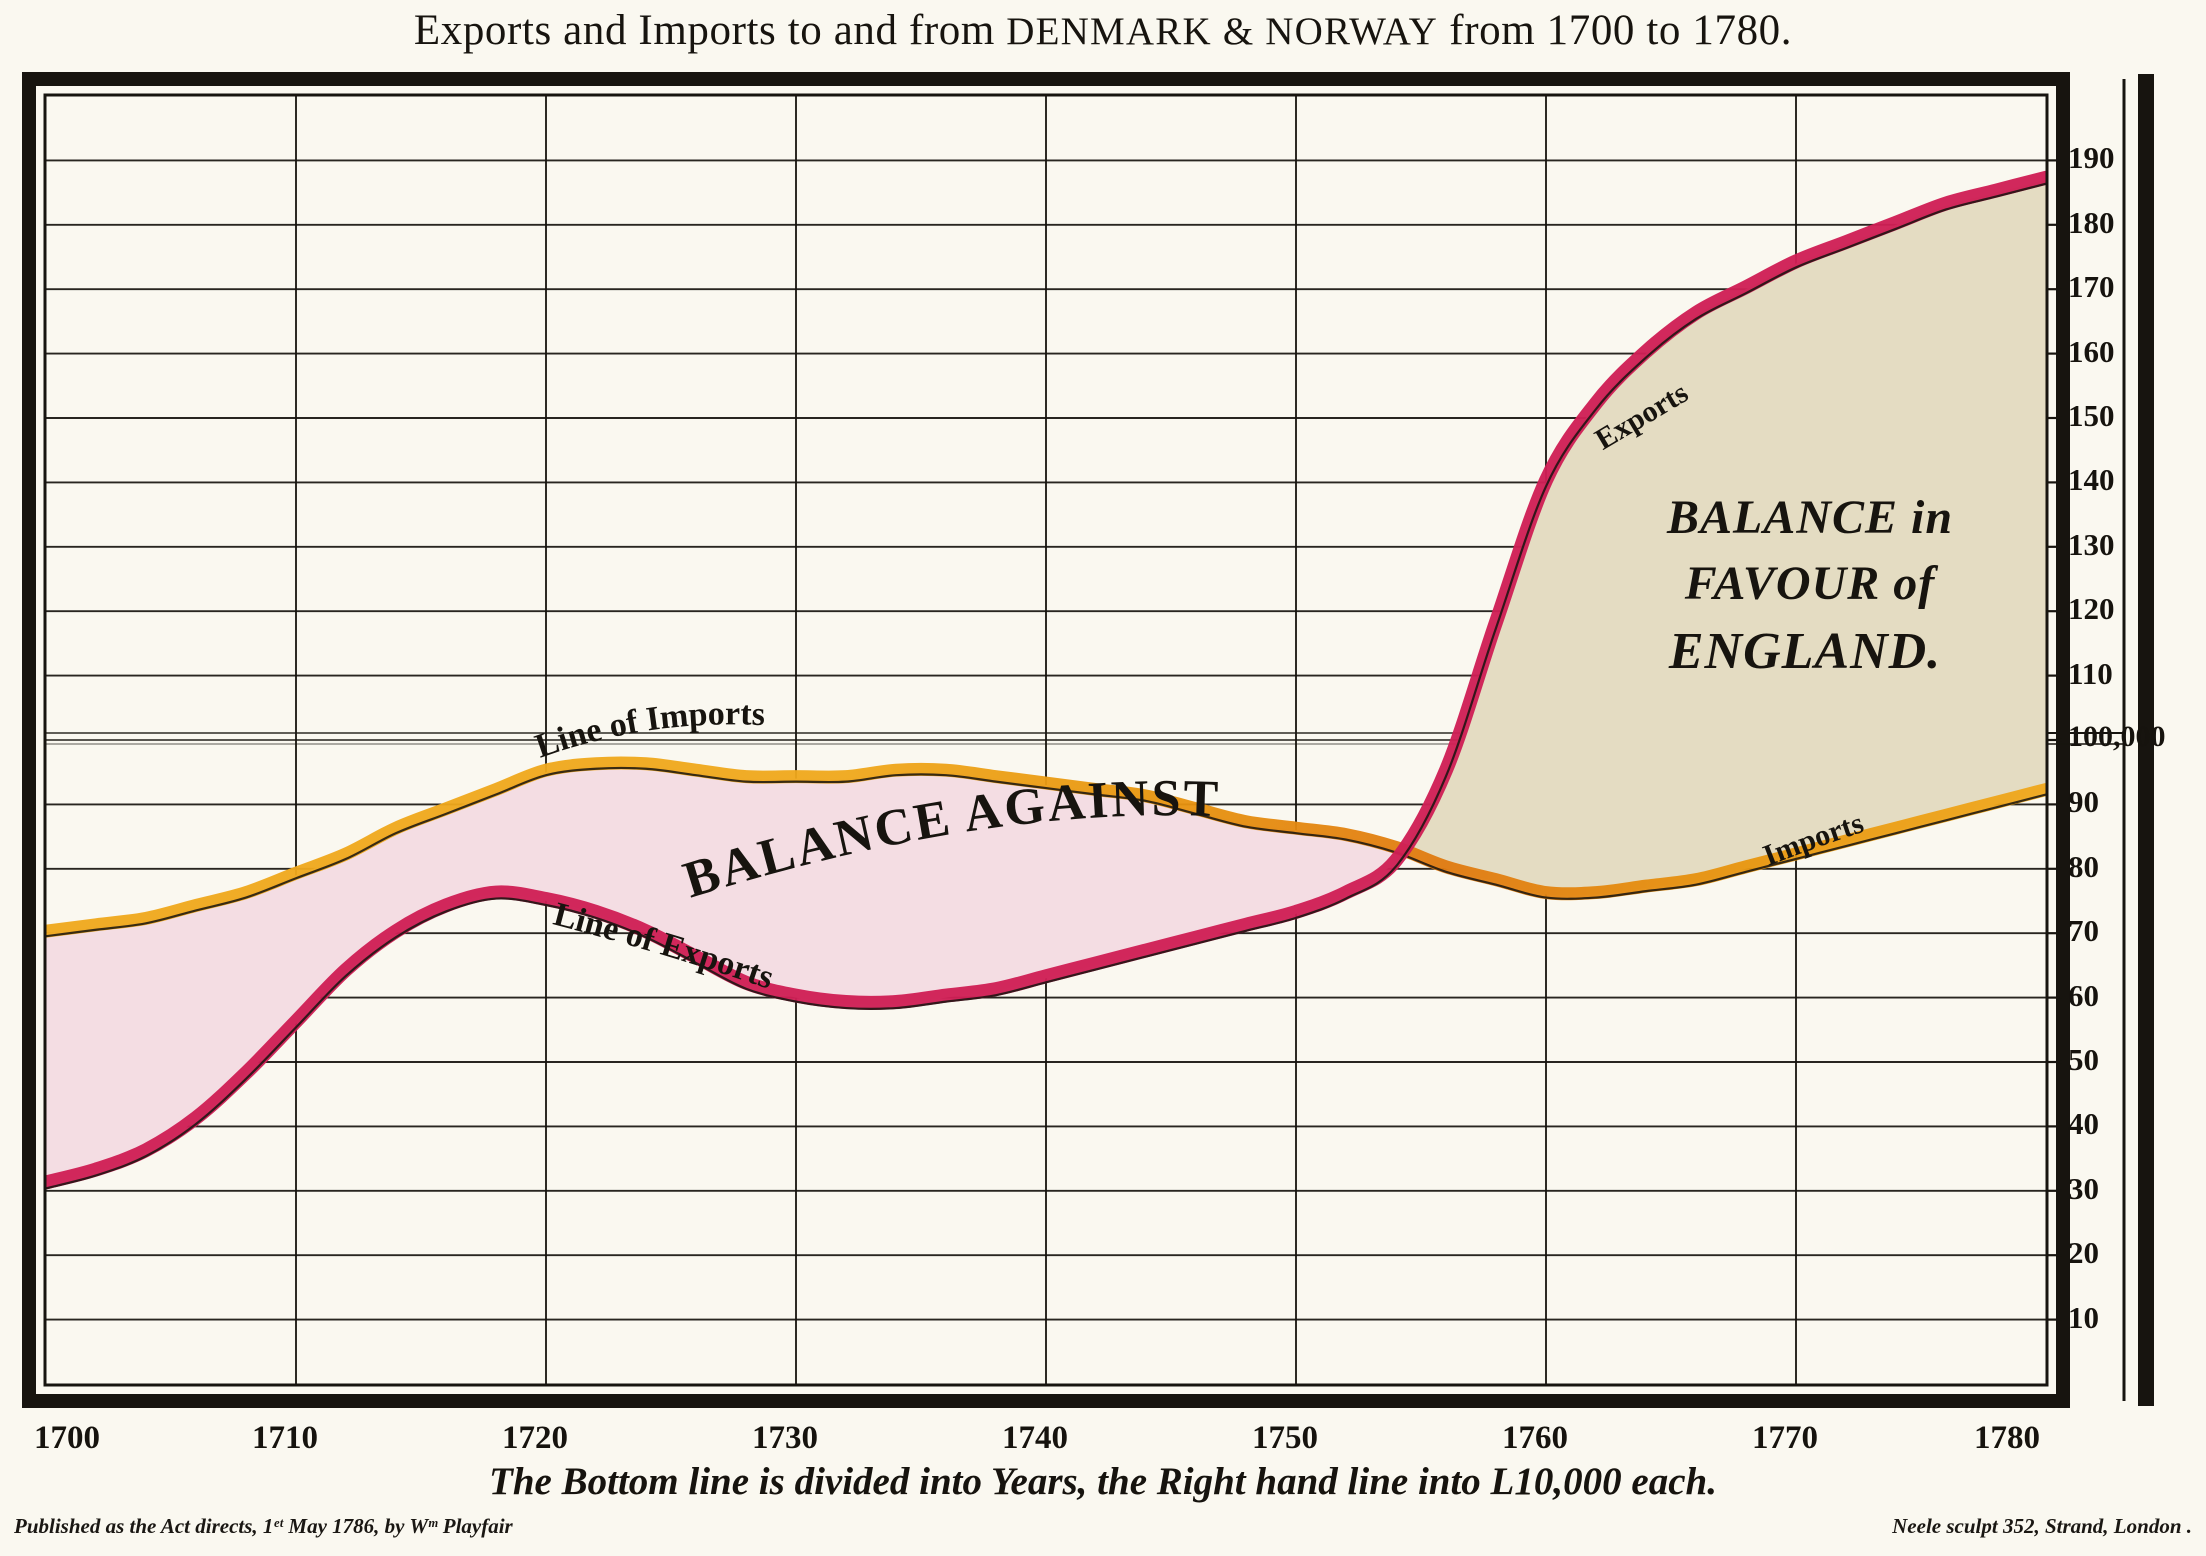  Describe the element at coordinates (648, 730) in the screenshot. I see `line-of-imports-label: Line of Imports` at that location.